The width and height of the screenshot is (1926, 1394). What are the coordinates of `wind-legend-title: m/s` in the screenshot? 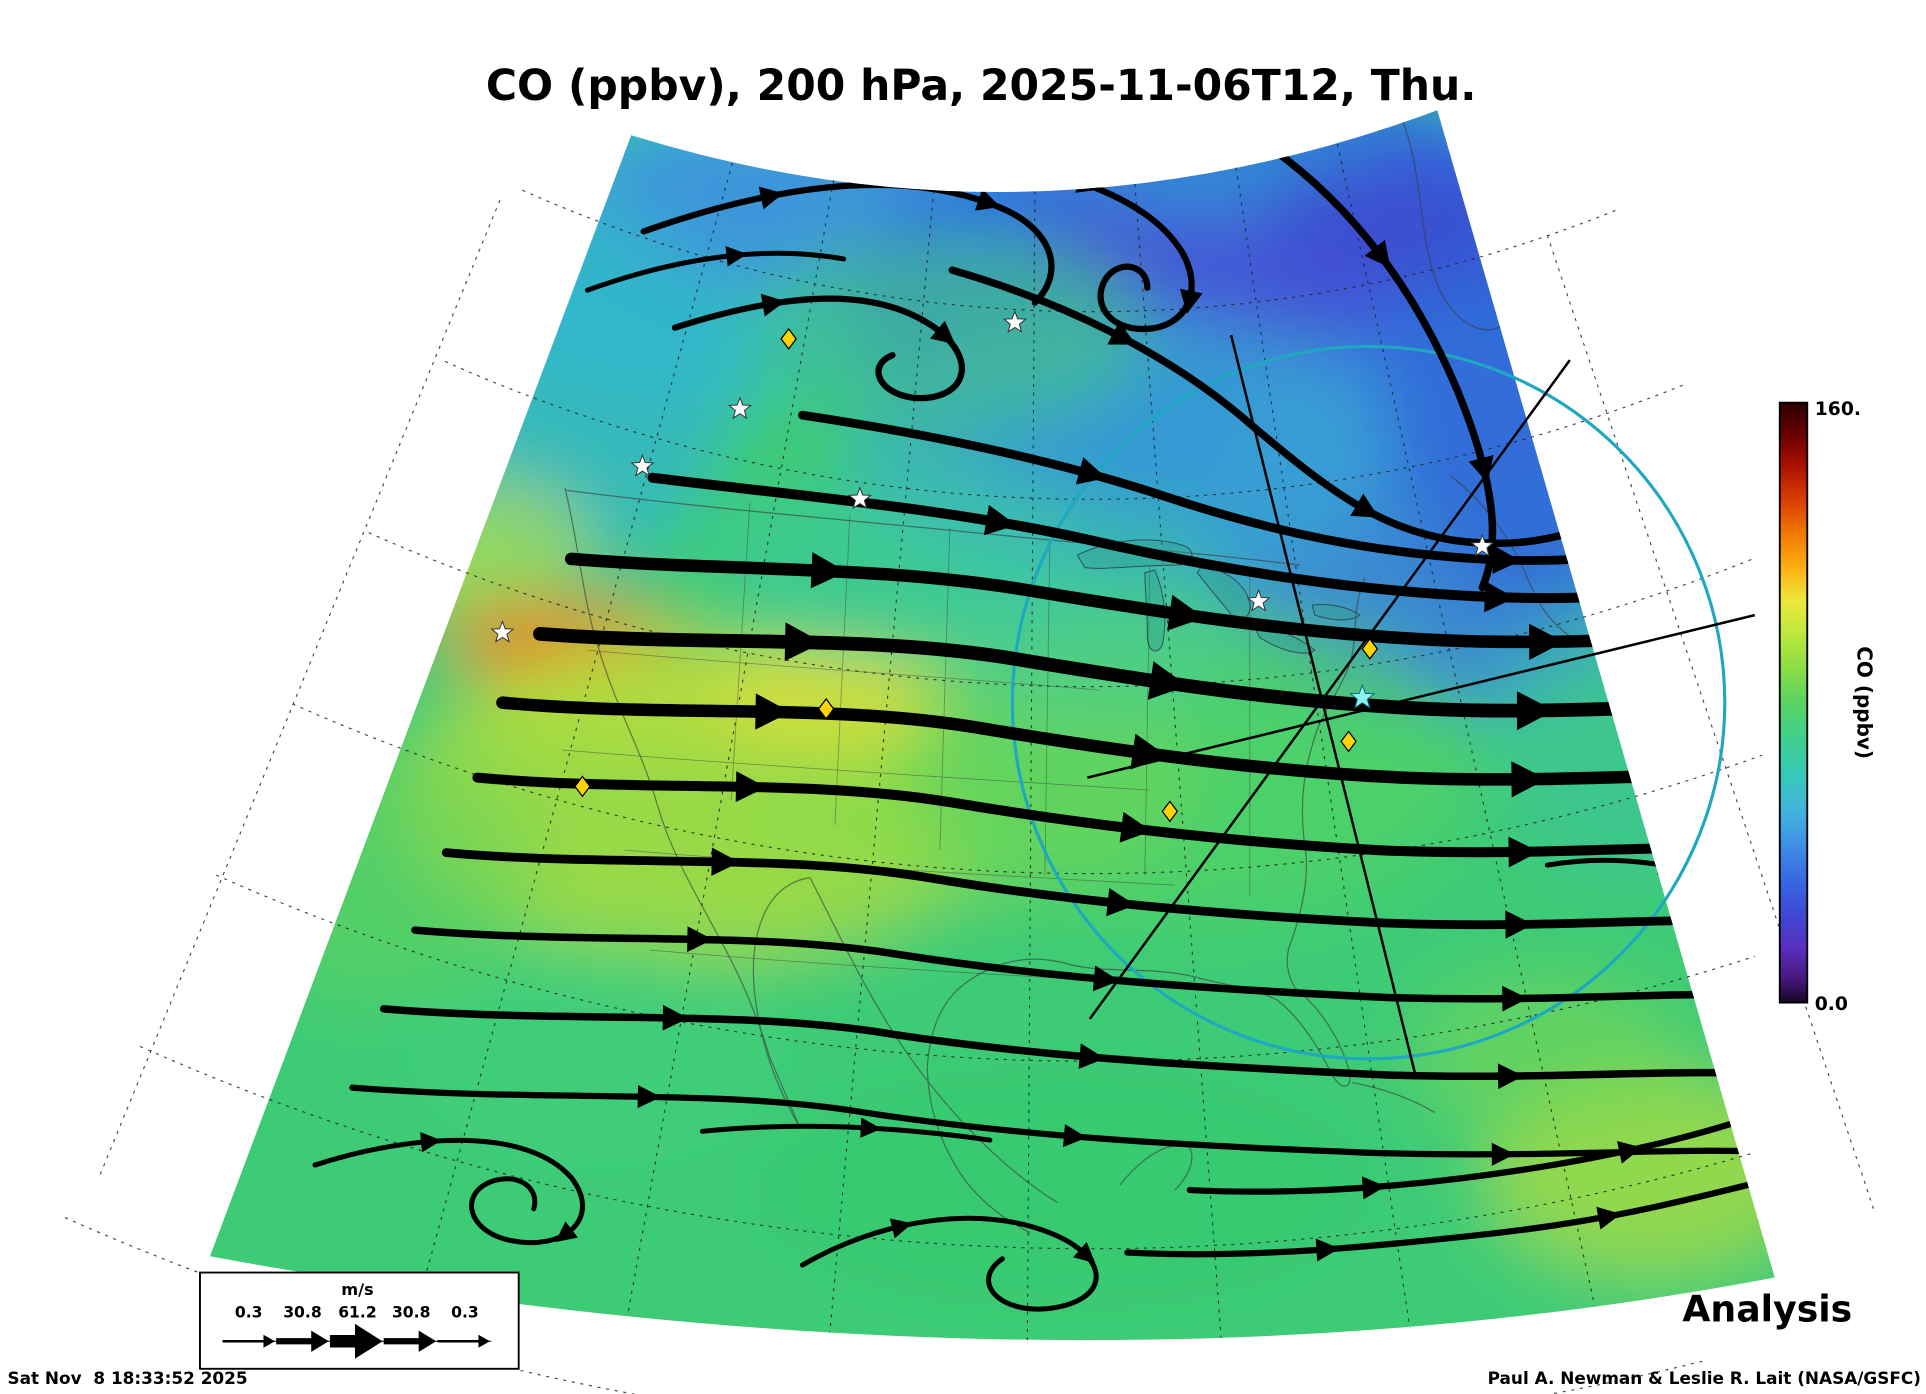 It's located at (357, 1289).